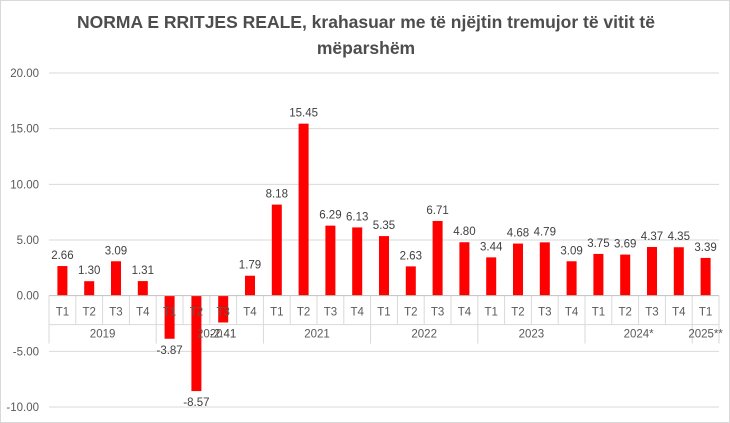 Image resolution: width=730 pixels, height=423 pixels. What do you see at coordinates (330, 216) in the screenshot?
I see `data-label: 6.29` at bounding box center [330, 216].